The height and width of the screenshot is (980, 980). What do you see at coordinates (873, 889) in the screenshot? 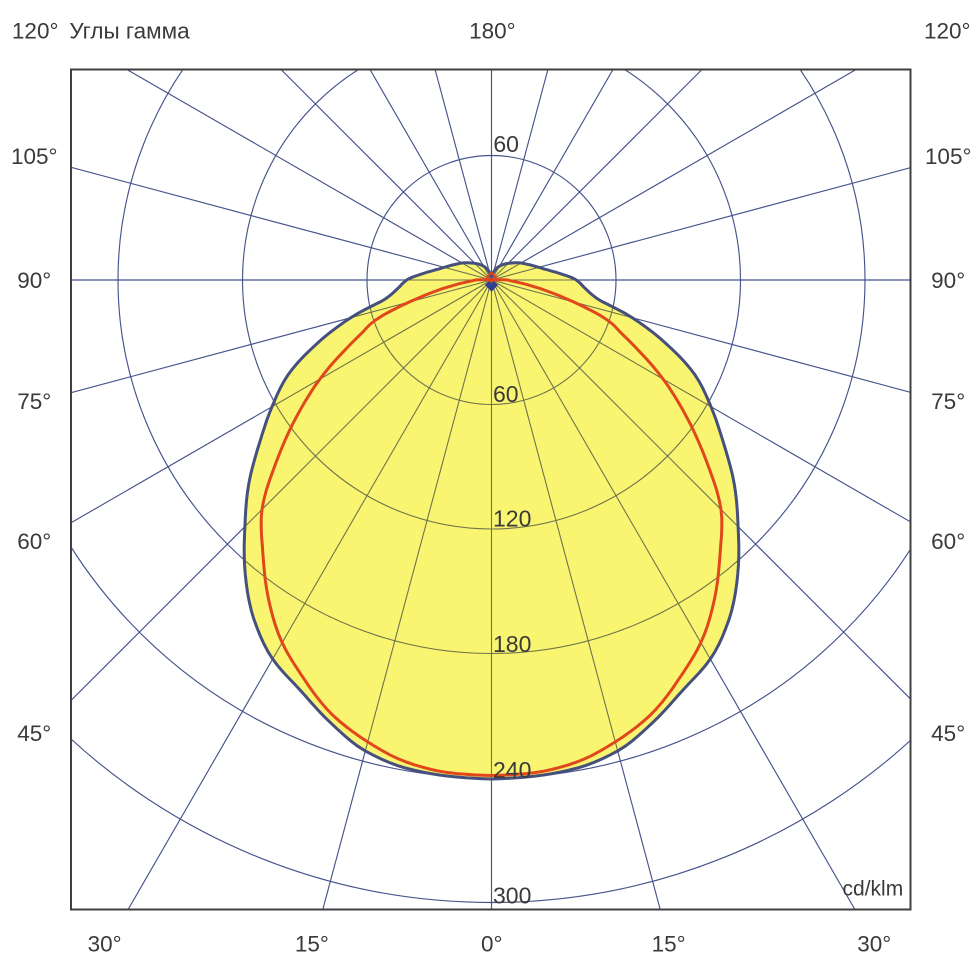
I see `svg-text: cd/klm` at bounding box center [873, 889].